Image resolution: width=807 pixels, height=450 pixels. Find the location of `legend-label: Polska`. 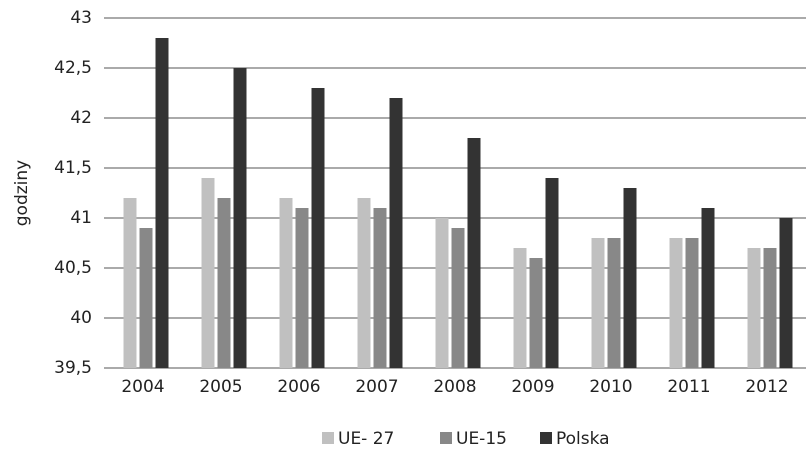

legend-label: Polska is located at coordinates (583, 439).